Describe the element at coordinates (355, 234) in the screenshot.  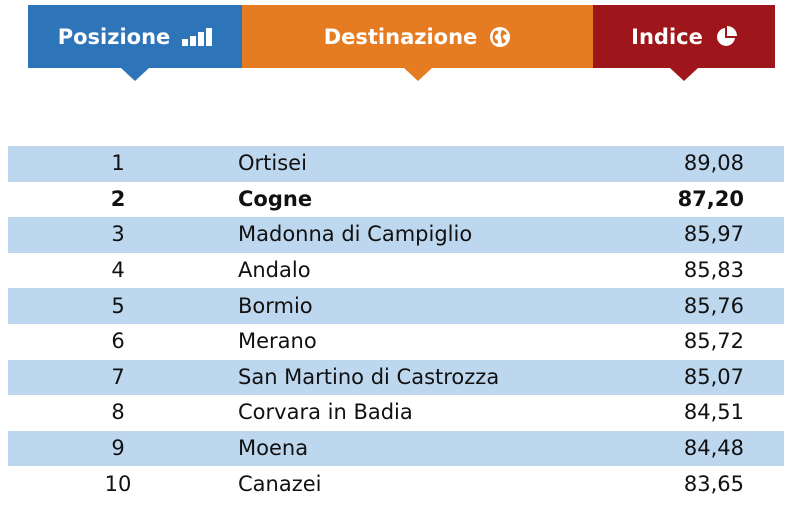
I see `row-destination: Madonna di Campiglio` at that location.